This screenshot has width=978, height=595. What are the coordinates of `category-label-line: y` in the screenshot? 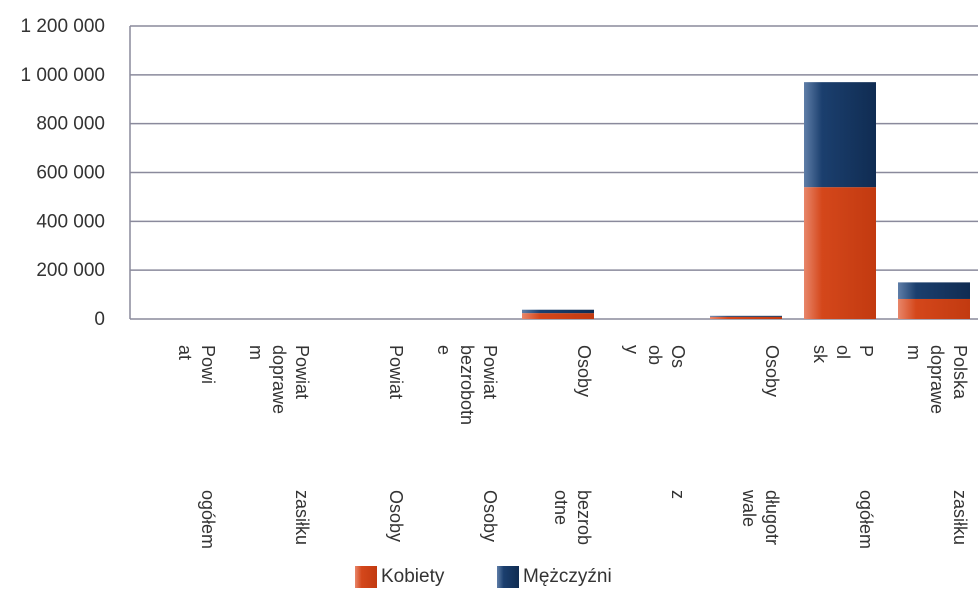 It's located at (632, 349).